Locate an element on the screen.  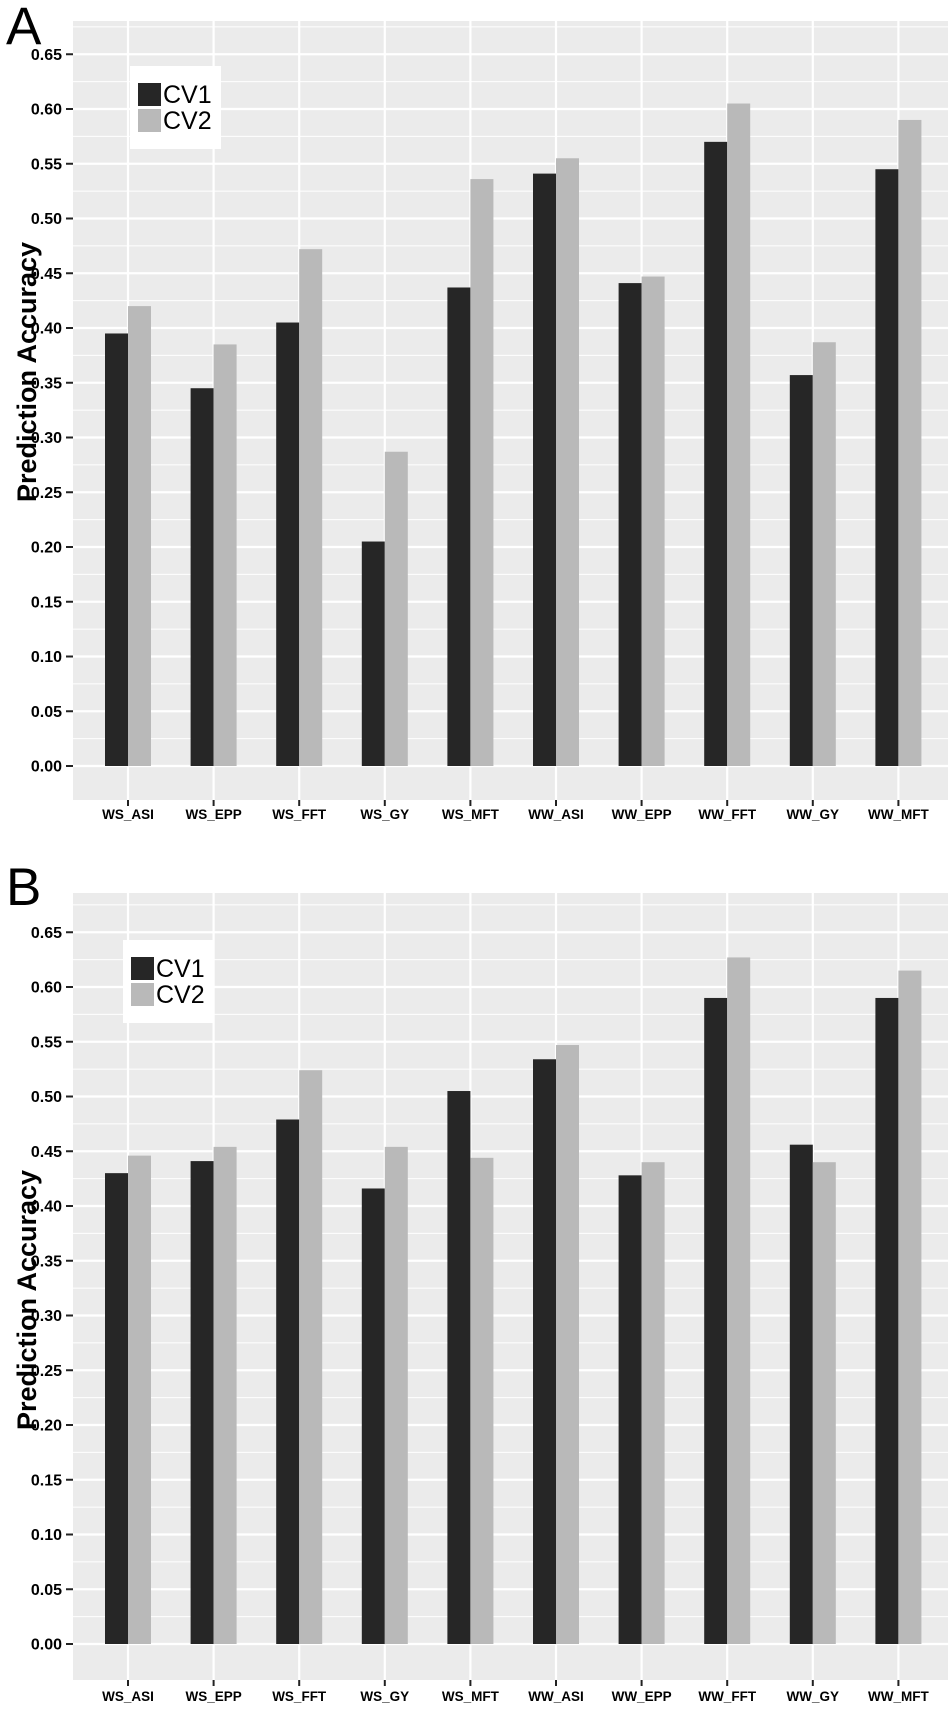
y-tick-label: 0.20 is located at coordinates (46, 1426).